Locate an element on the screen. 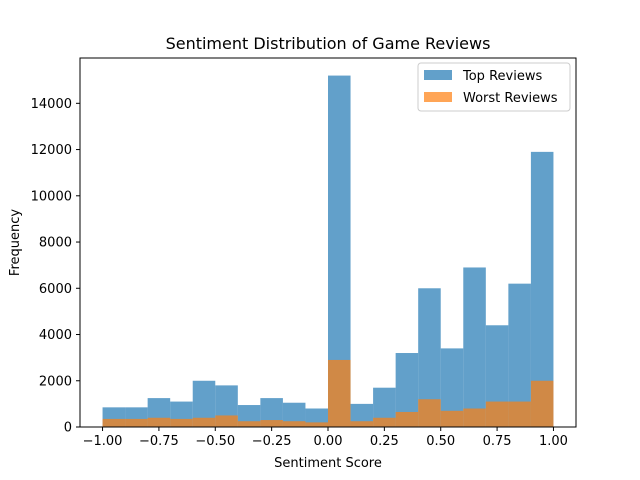  legend-label-worst-reviews: Worst Reviews is located at coordinates (510, 98).